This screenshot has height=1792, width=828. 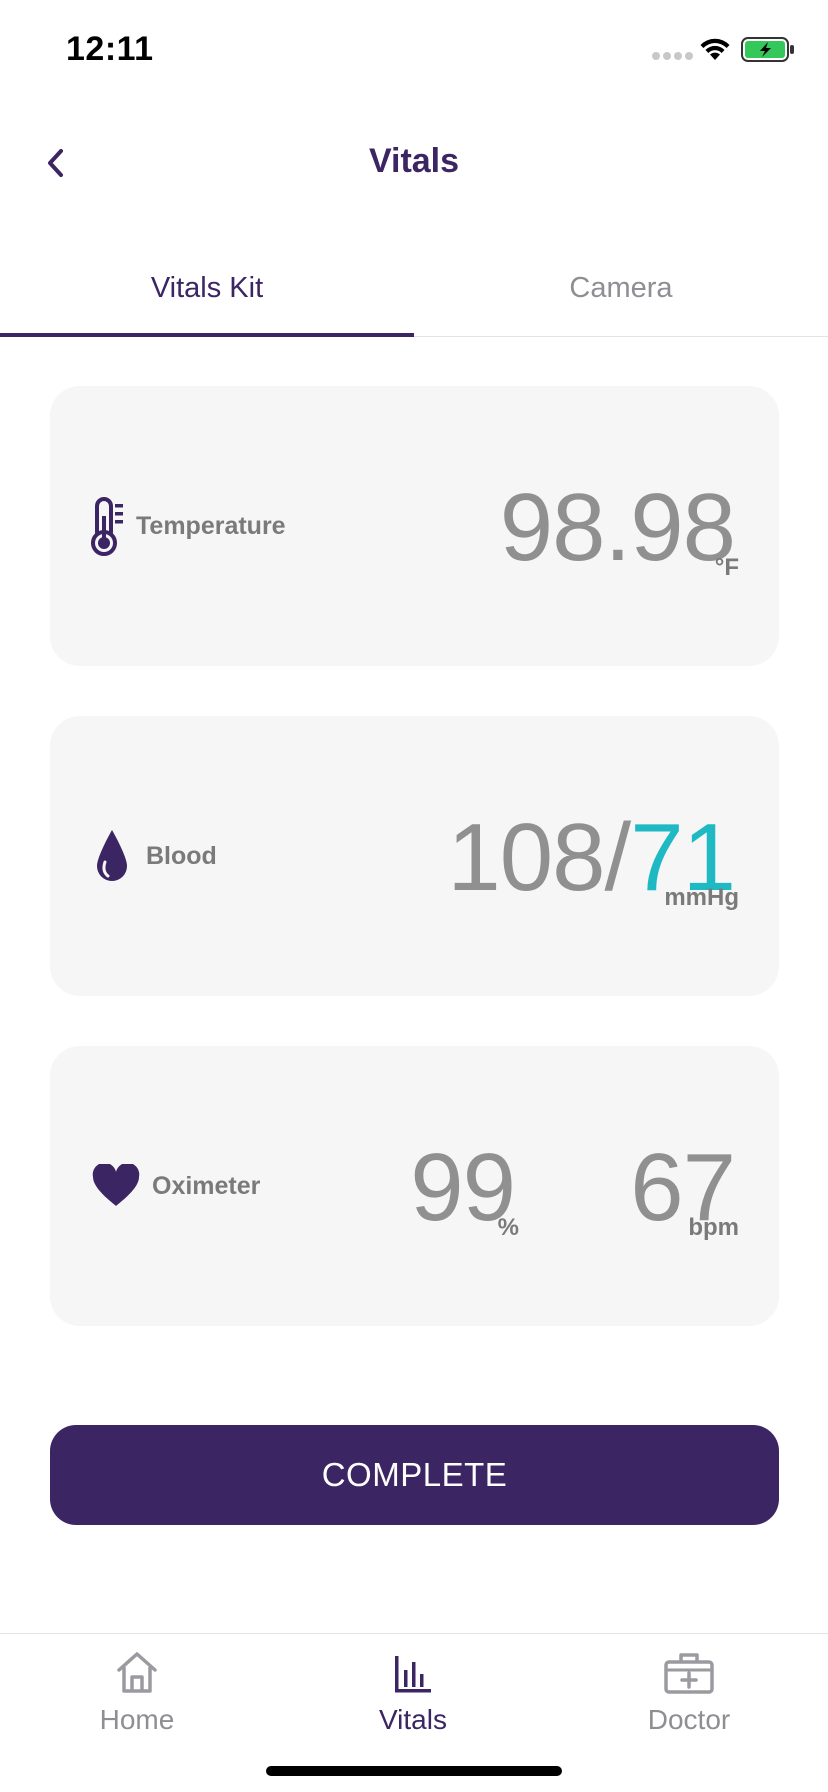 I want to click on heart-icon, so click(x=116, y=1186).